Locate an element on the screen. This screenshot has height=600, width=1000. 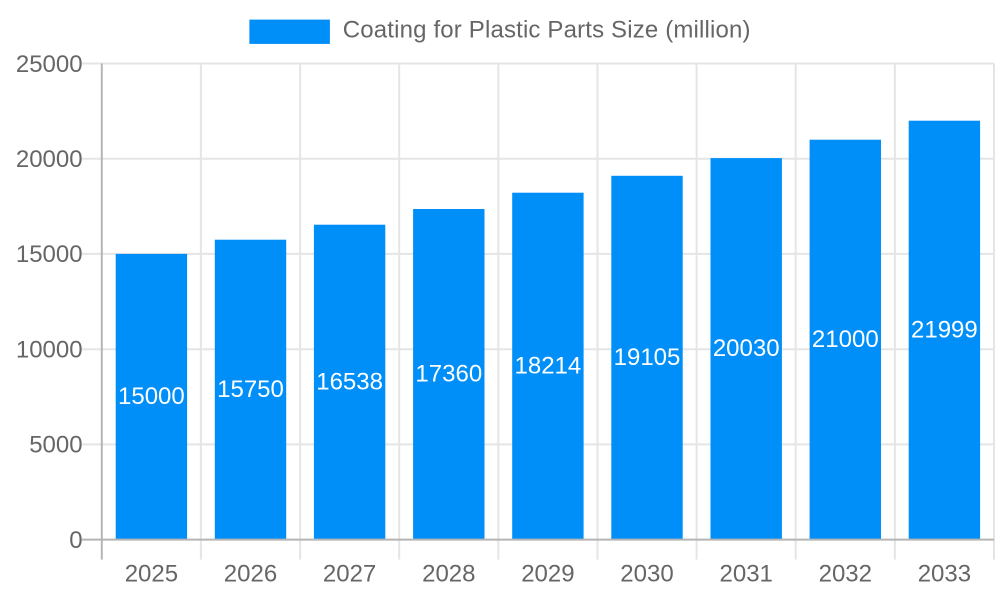
svg-text: 18214 is located at coordinates (548, 365).